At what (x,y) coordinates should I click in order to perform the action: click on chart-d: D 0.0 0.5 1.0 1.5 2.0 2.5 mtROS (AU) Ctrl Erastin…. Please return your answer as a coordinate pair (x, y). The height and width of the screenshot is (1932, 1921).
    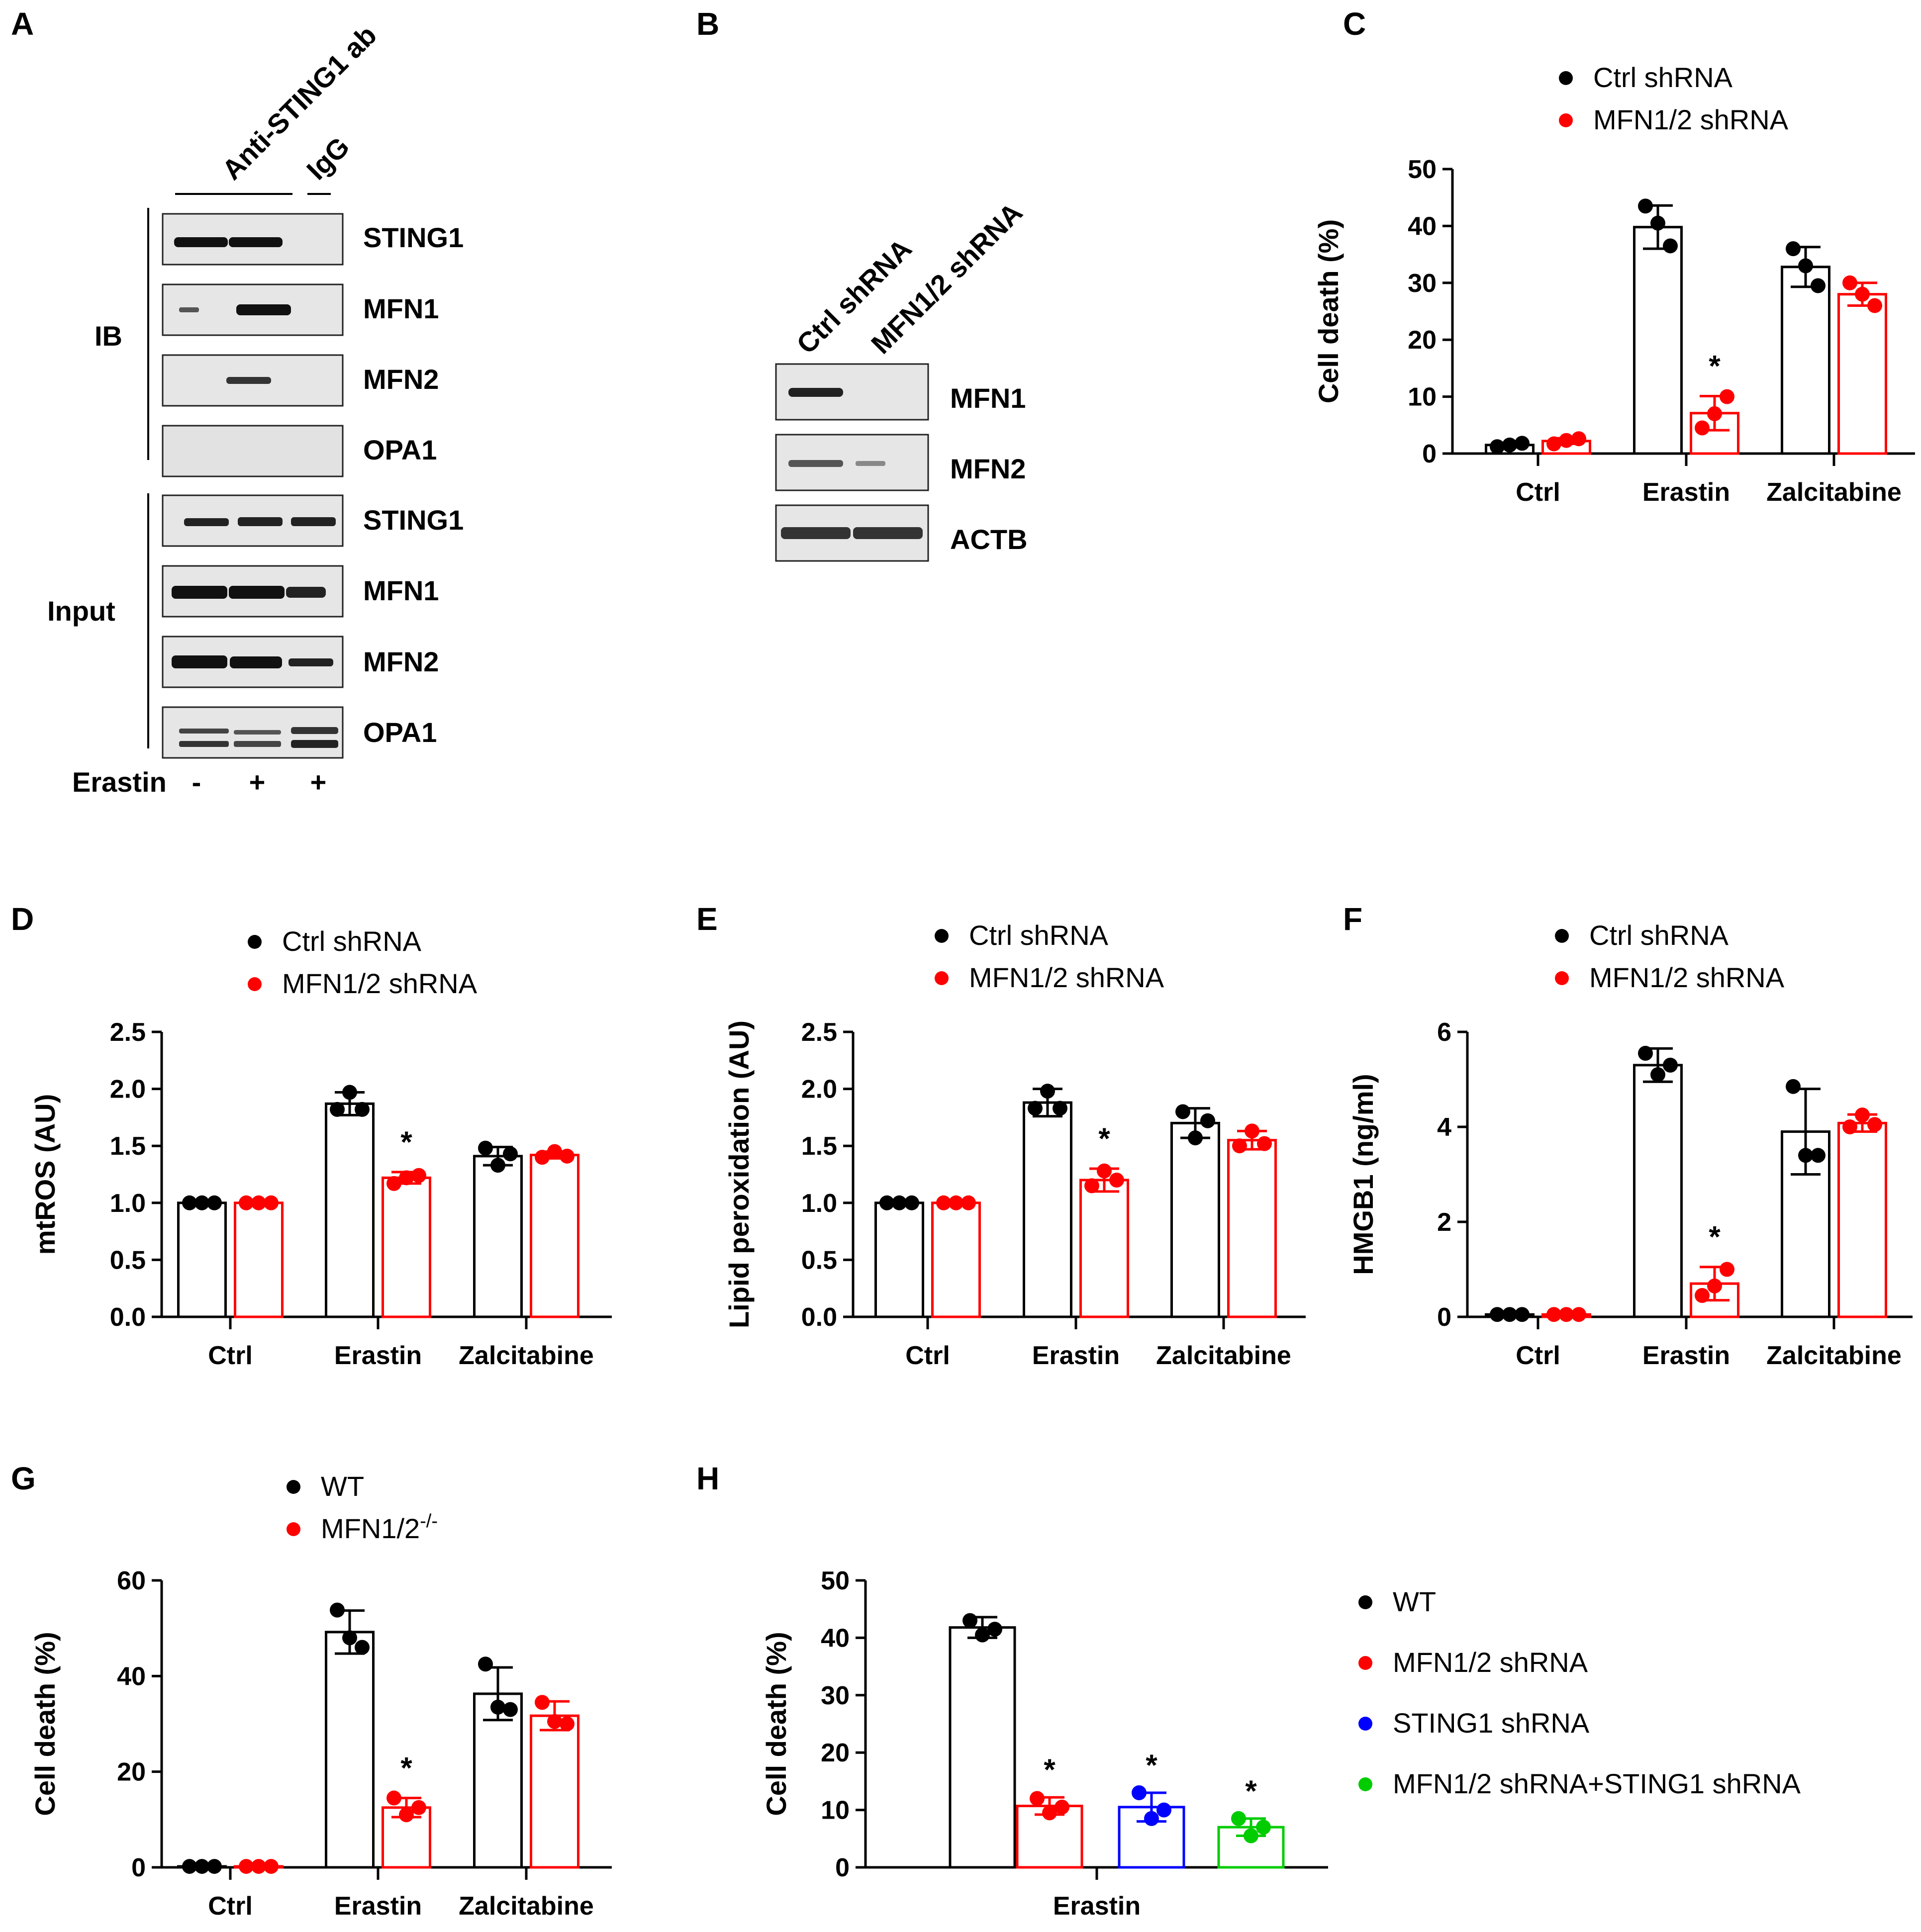
    Looking at the image, I should click on (311, 1135).